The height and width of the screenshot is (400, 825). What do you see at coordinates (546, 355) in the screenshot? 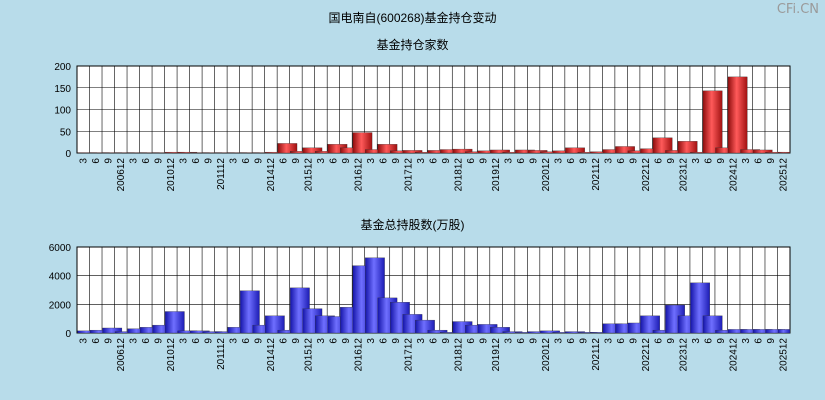
I see `shares-x-tick-label: 202012` at bounding box center [546, 355].